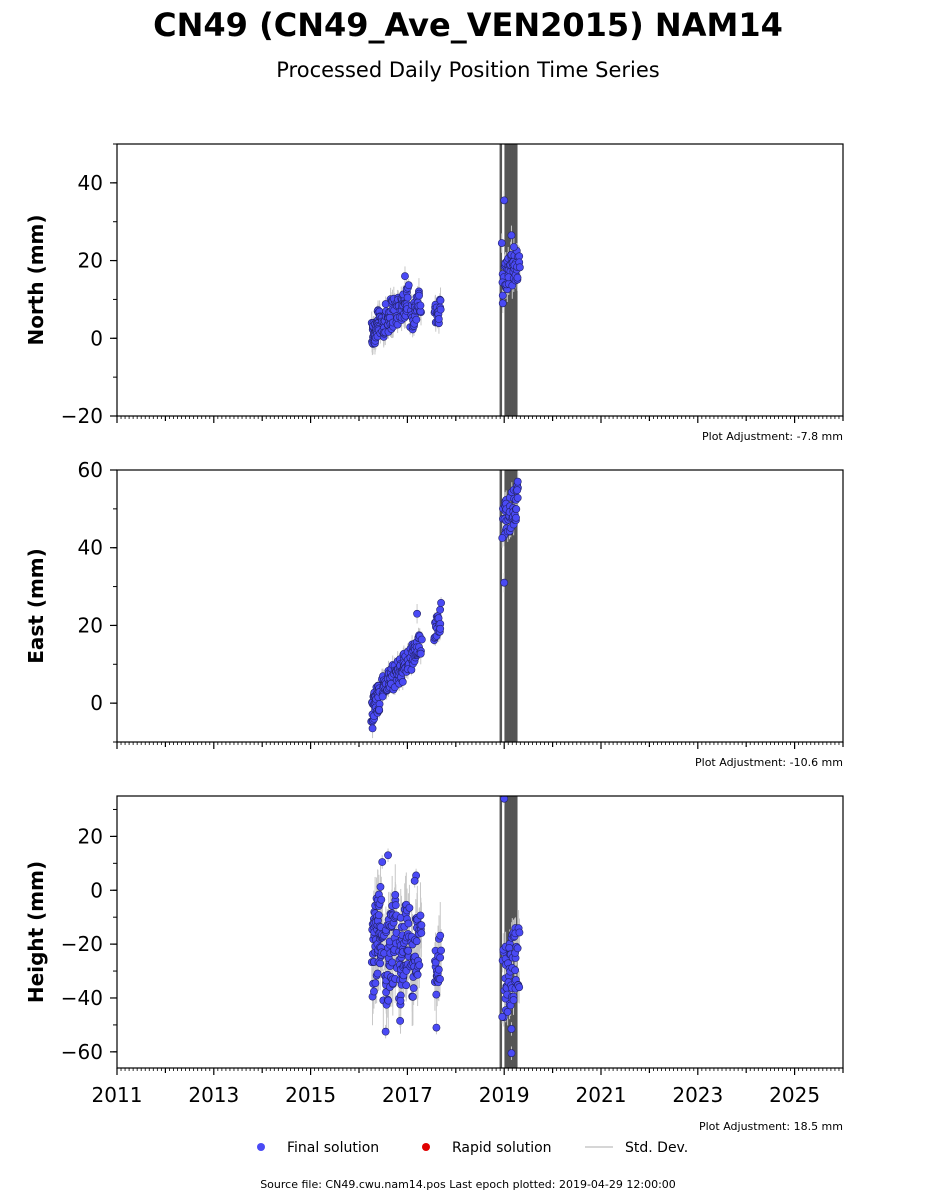 Image resolution: width=937 pixels, height=1200 pixels. Describe the element at coordinates (36, 606) in the screenshot. I see `y-axis-label: East (mm)` at that location.